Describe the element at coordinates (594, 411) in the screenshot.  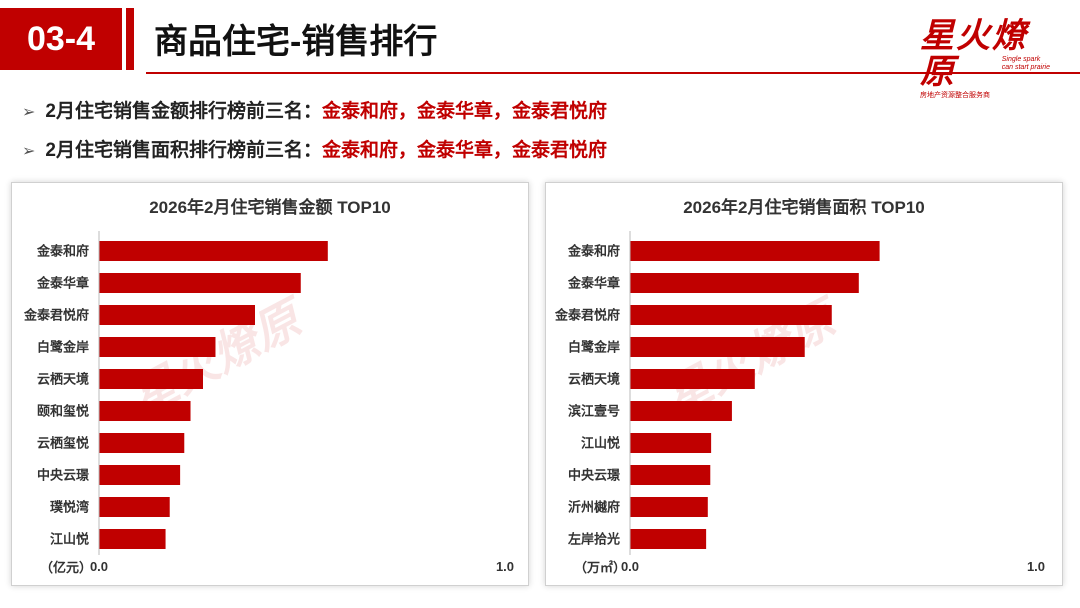
I see `category-label: 滨江壹号` at that location.